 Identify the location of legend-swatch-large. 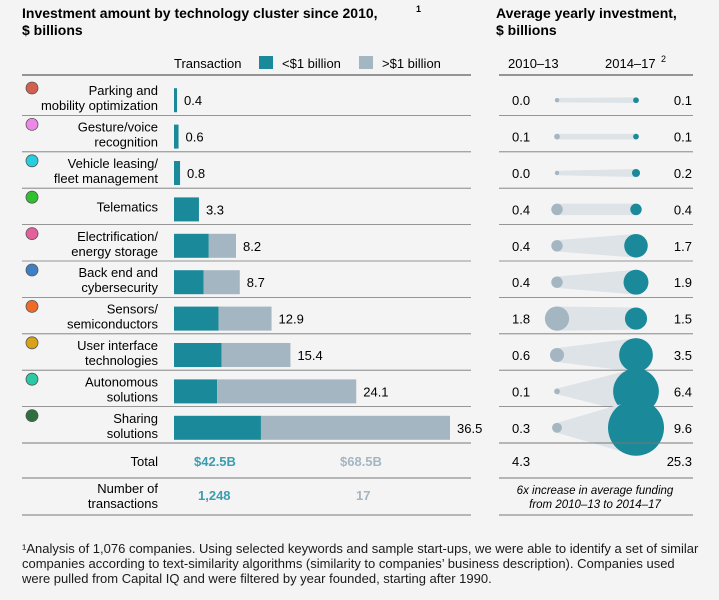
(366, 62).